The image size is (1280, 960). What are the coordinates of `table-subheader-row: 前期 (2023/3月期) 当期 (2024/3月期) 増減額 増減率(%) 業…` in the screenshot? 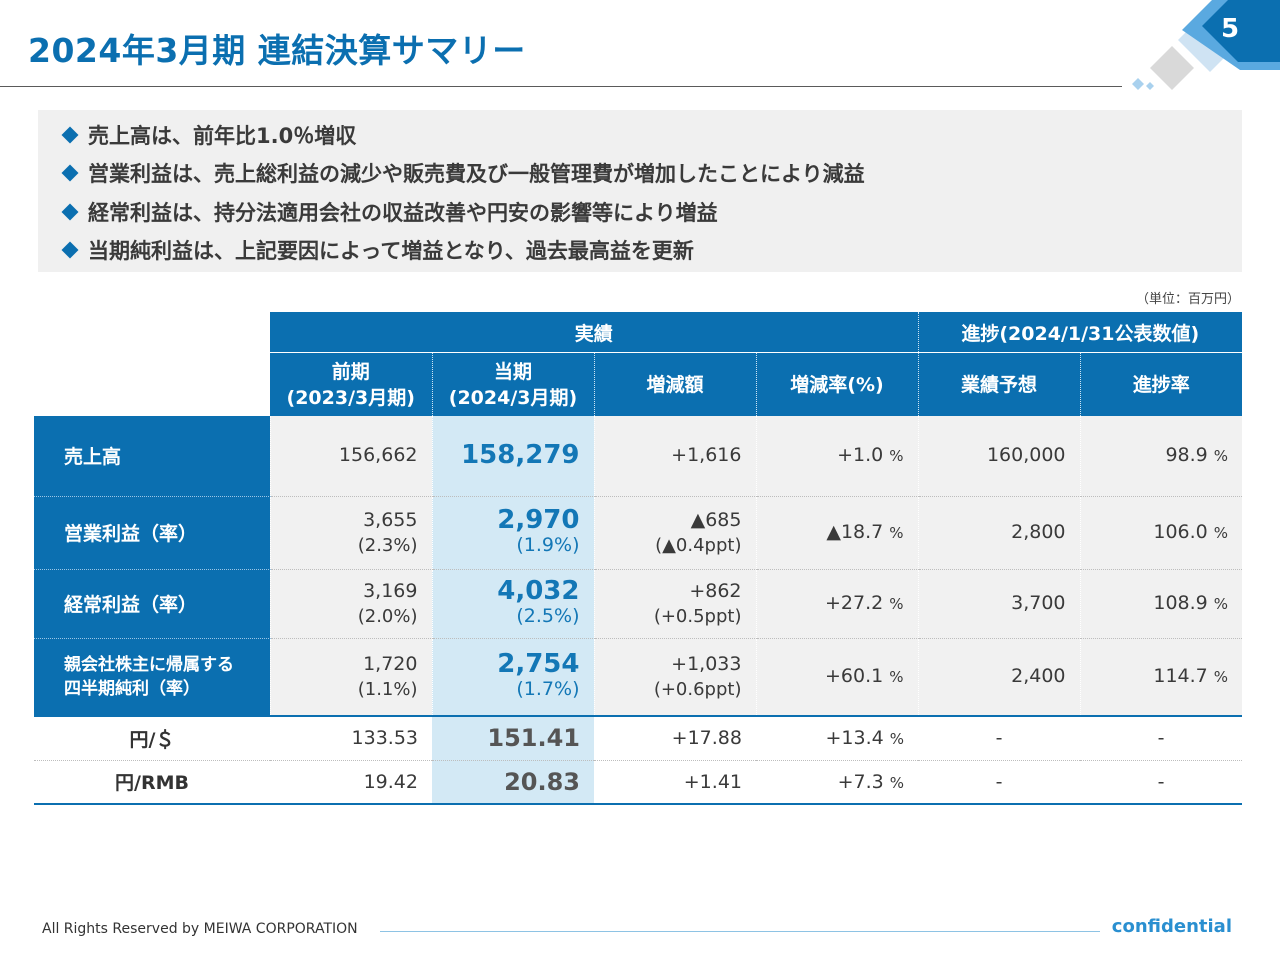 It's located at (638, 384).